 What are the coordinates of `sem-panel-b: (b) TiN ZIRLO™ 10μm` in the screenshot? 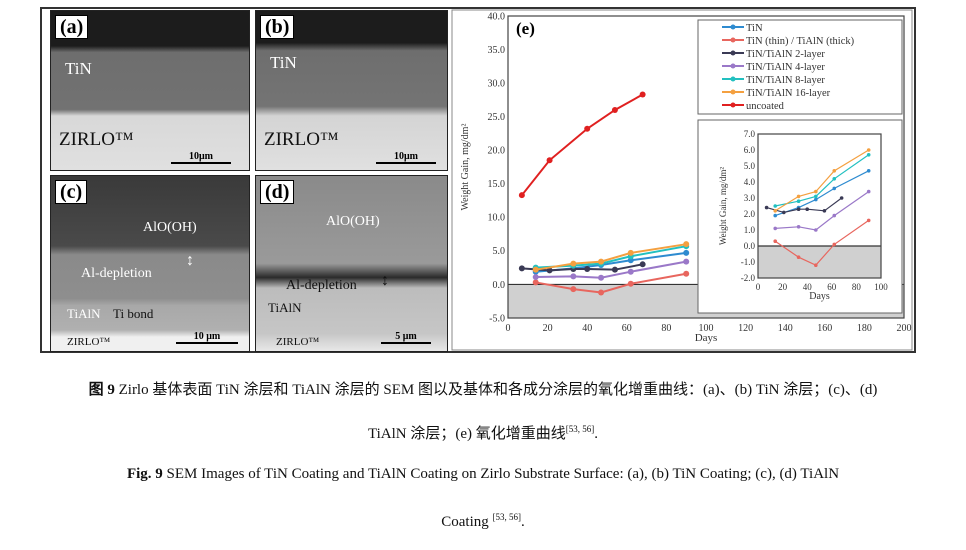 It's located at (351, 90).